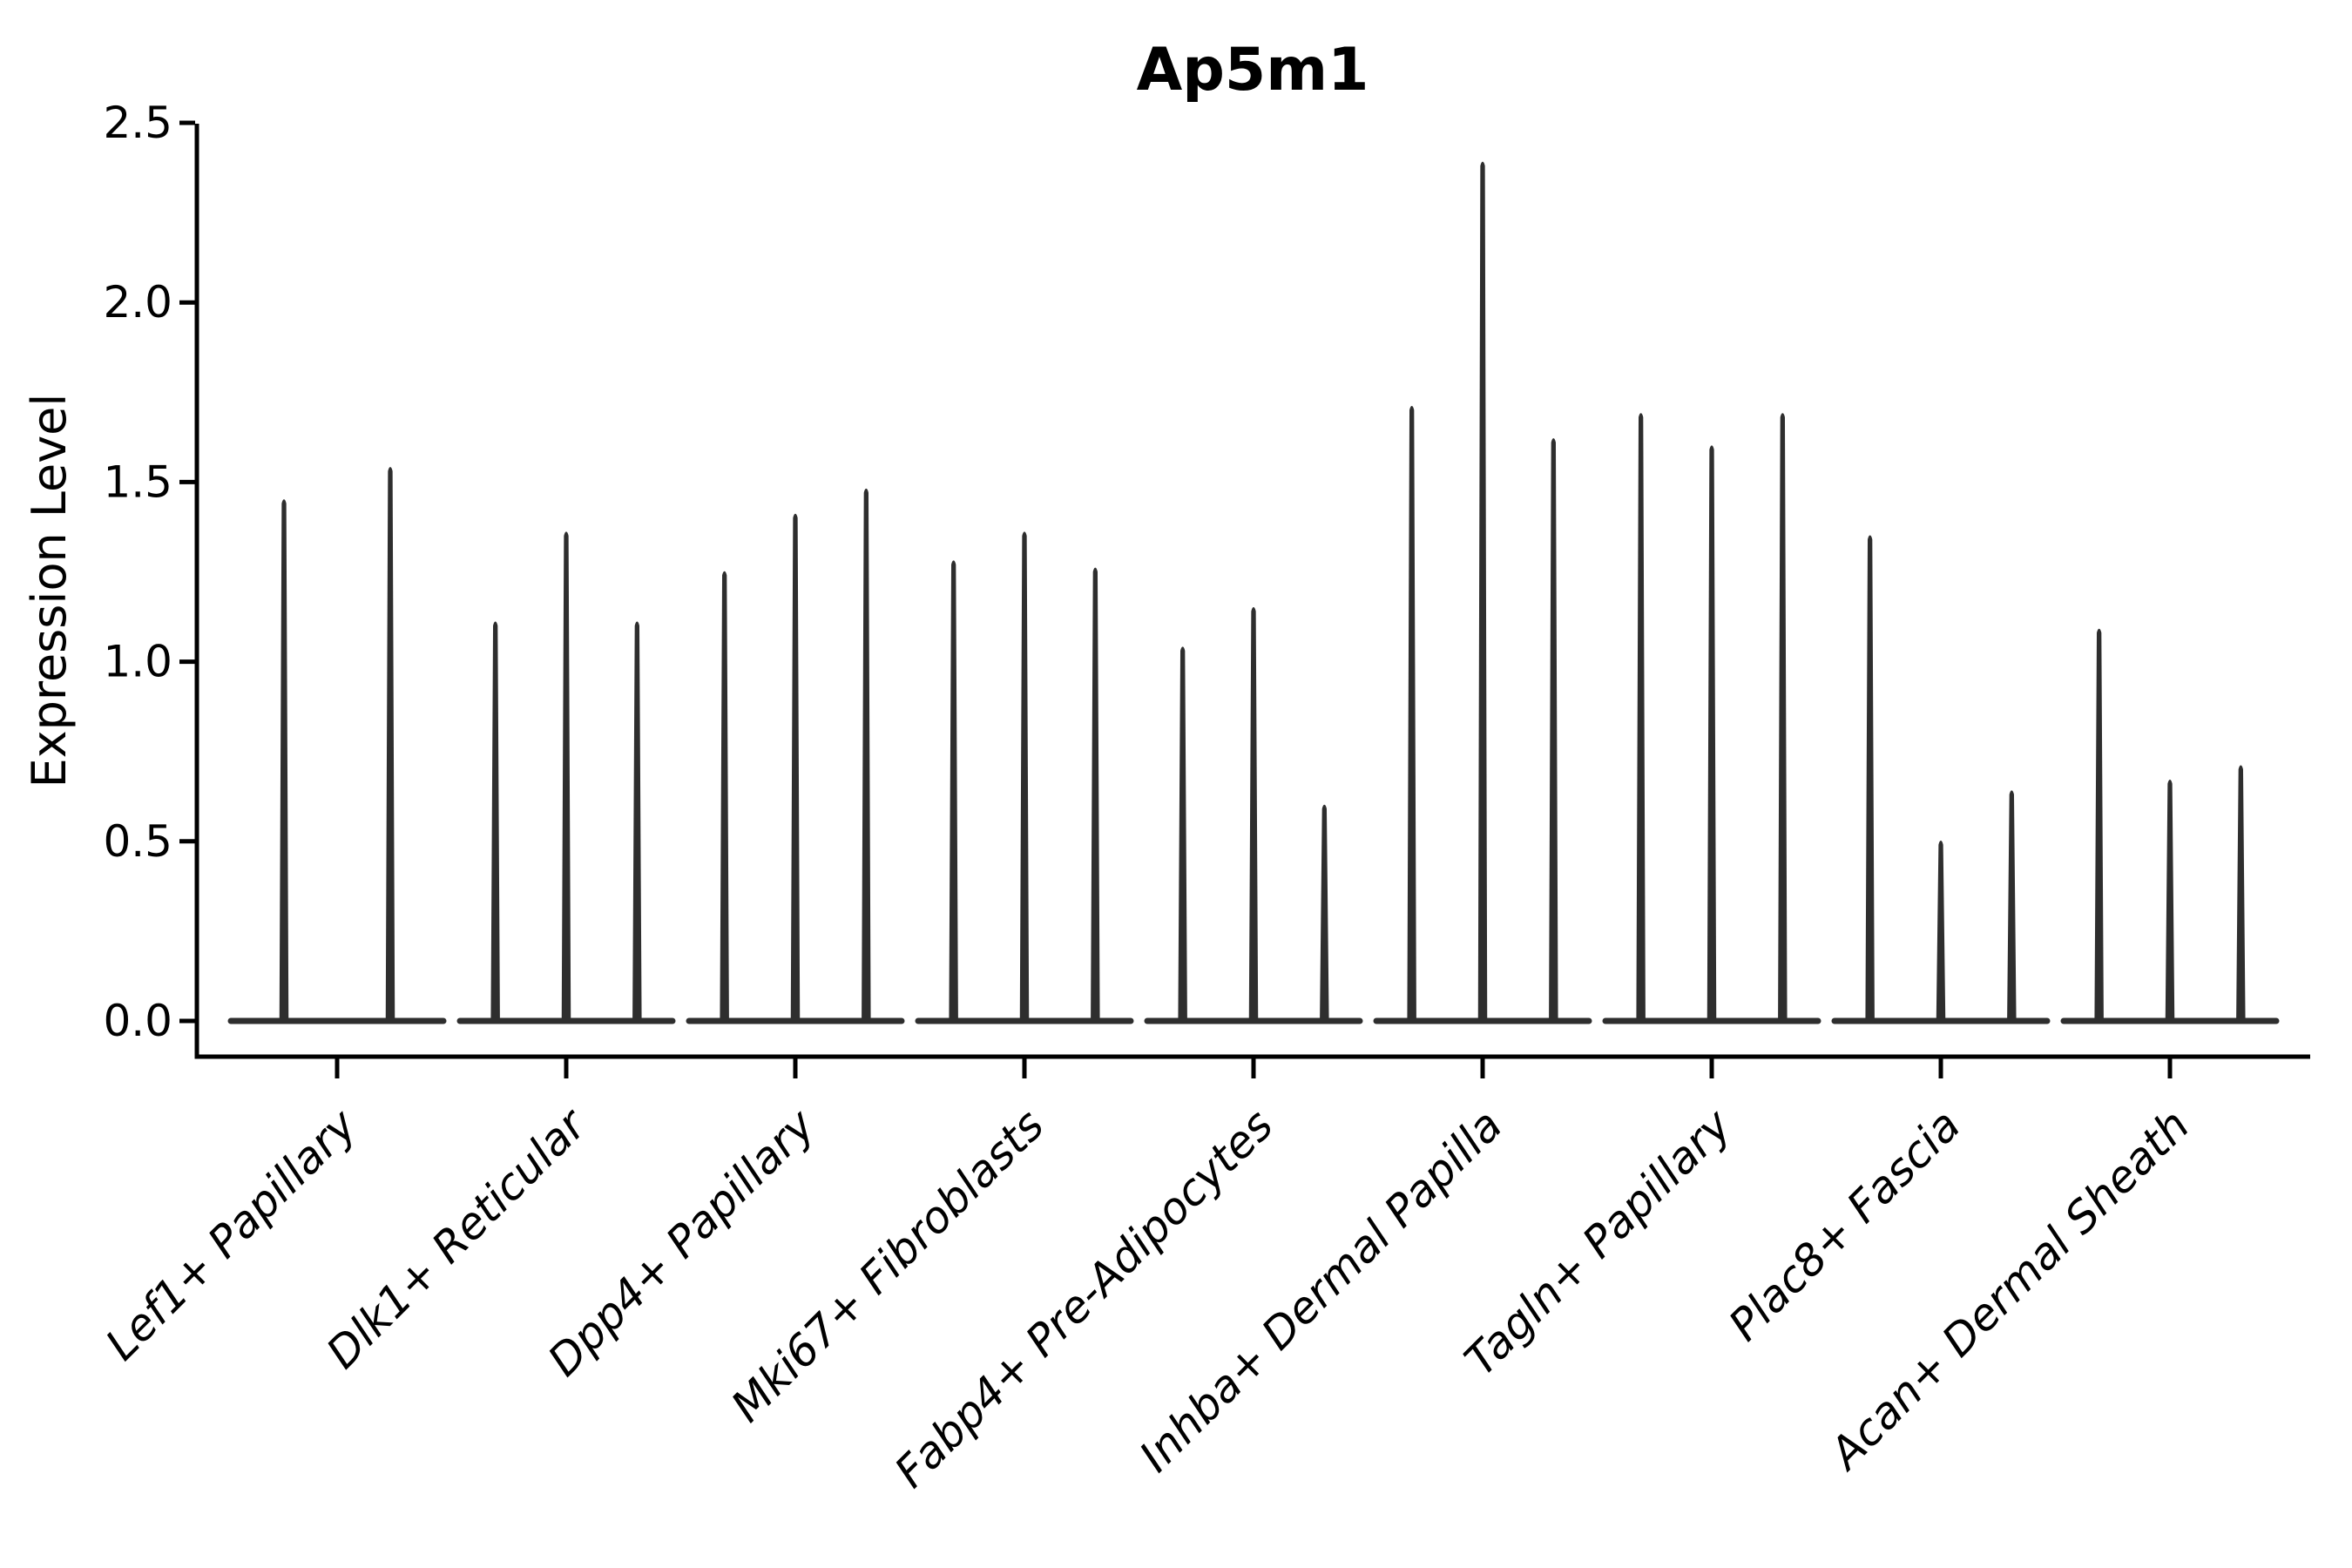  I want to click on y-tick-label: 0.0, so click(137, 1021).